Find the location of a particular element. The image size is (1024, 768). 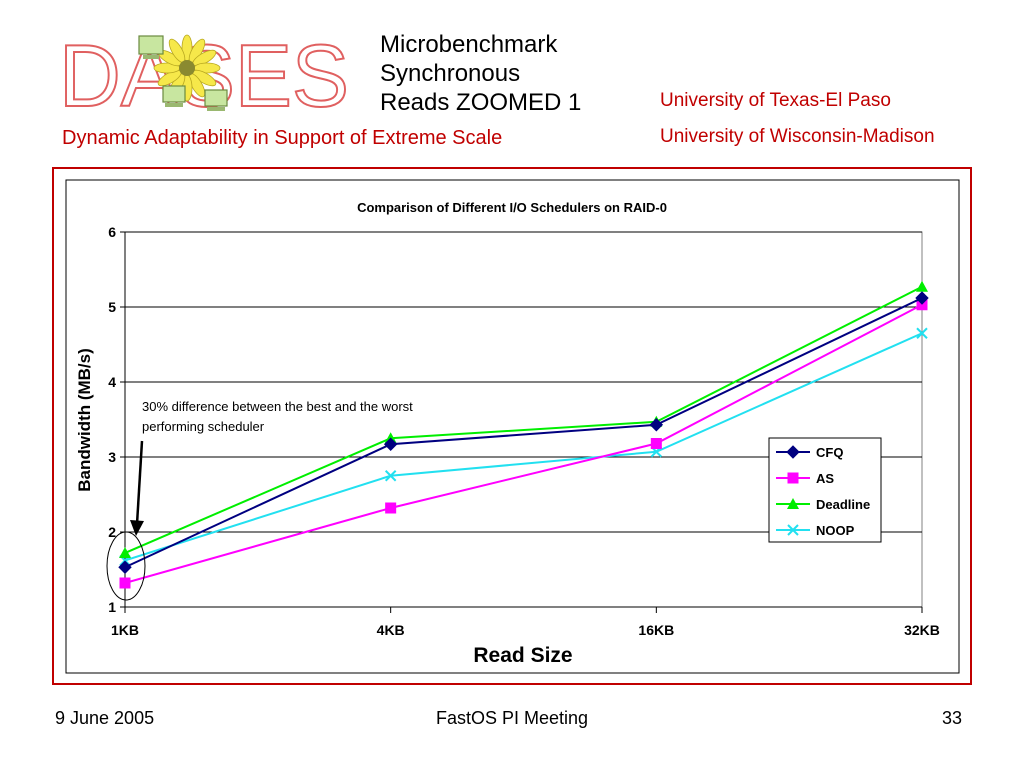

point-deadline-32KB is located at coordinates (922, 286).